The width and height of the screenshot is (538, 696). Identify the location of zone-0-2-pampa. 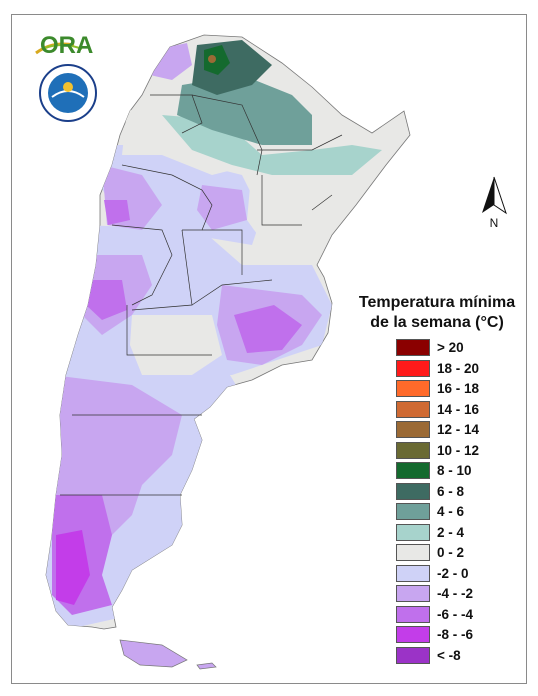
(176, 345).